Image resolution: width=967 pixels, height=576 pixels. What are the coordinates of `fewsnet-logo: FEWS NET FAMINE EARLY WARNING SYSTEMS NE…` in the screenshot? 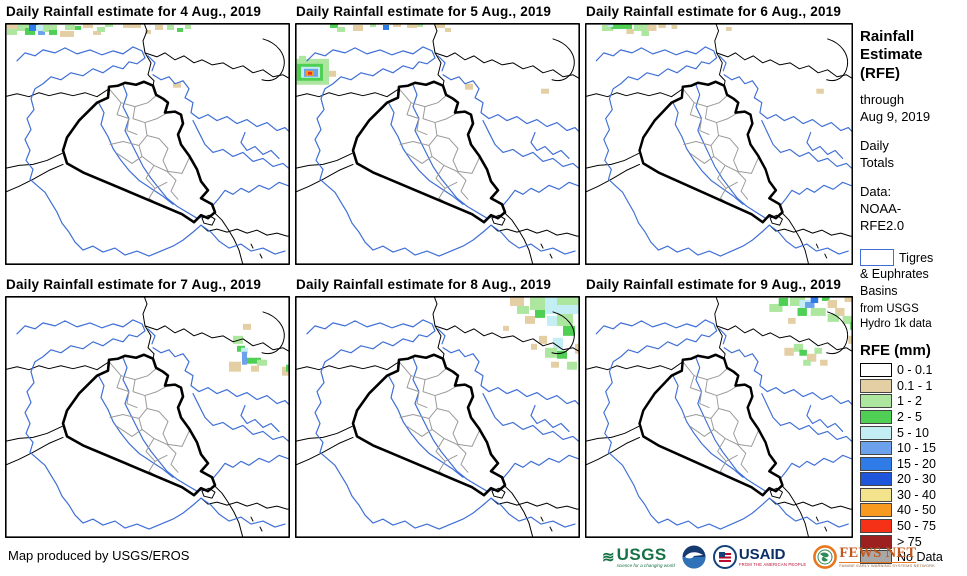 It's located at (874, 557).